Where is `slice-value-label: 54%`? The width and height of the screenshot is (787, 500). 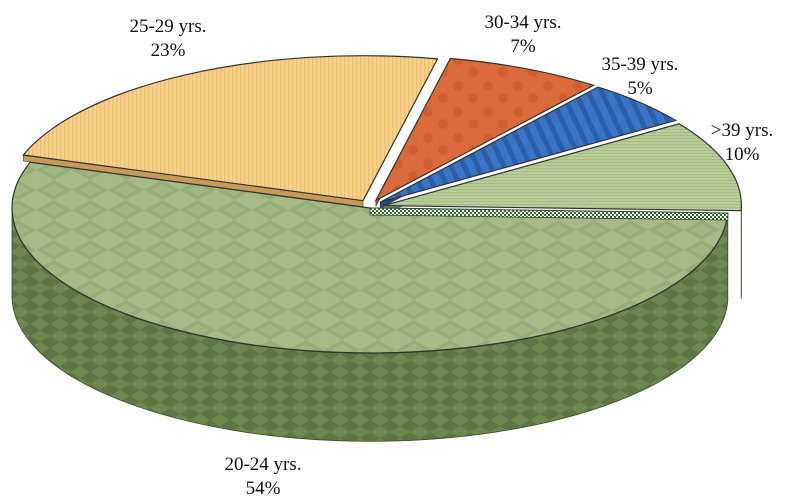 slice-value-label: 54% is located at coordinates (263, 488).